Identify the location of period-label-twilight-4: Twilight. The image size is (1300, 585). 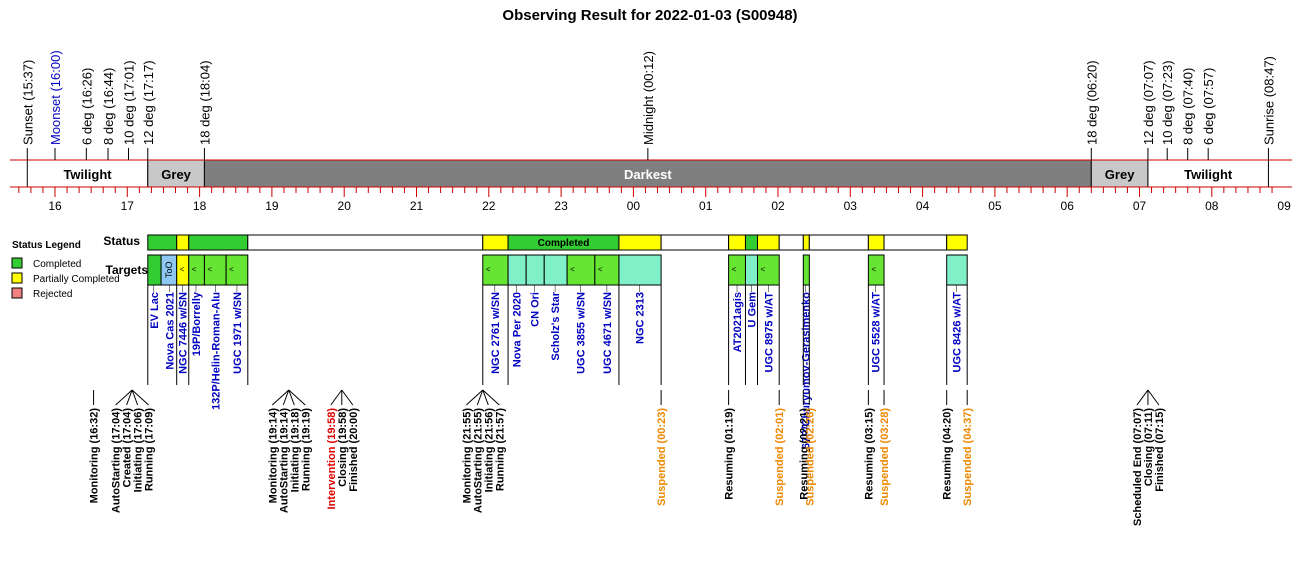
(1208, 174).